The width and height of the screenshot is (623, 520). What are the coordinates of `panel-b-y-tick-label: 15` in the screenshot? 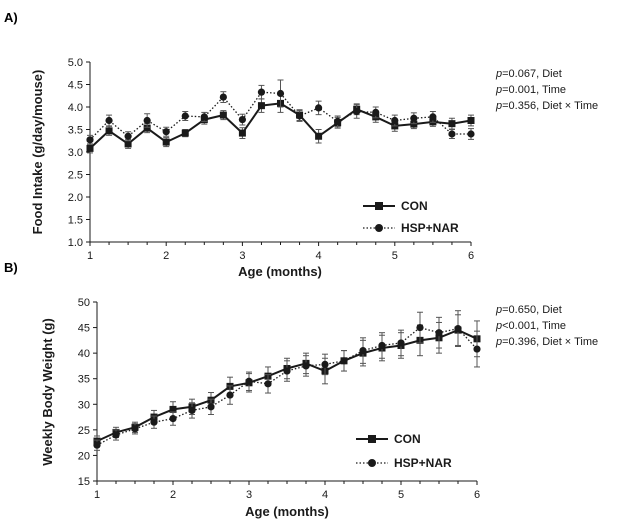 It's located at (84, 482).